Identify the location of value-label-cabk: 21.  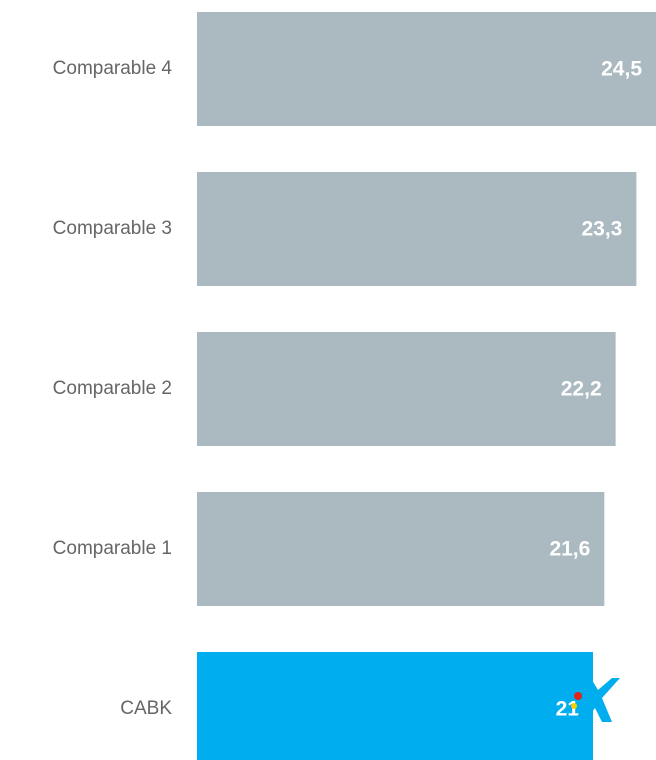
(568, 709).